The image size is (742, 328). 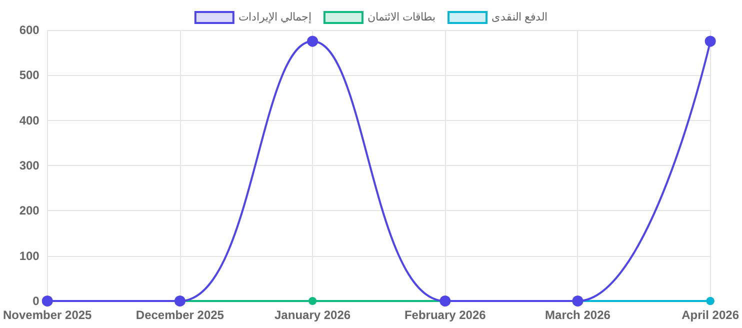 What do you see at coordinates (180, 315) in the screenshot?
I see `x-tick-label: December 2025` at bounding box center [180, 315].